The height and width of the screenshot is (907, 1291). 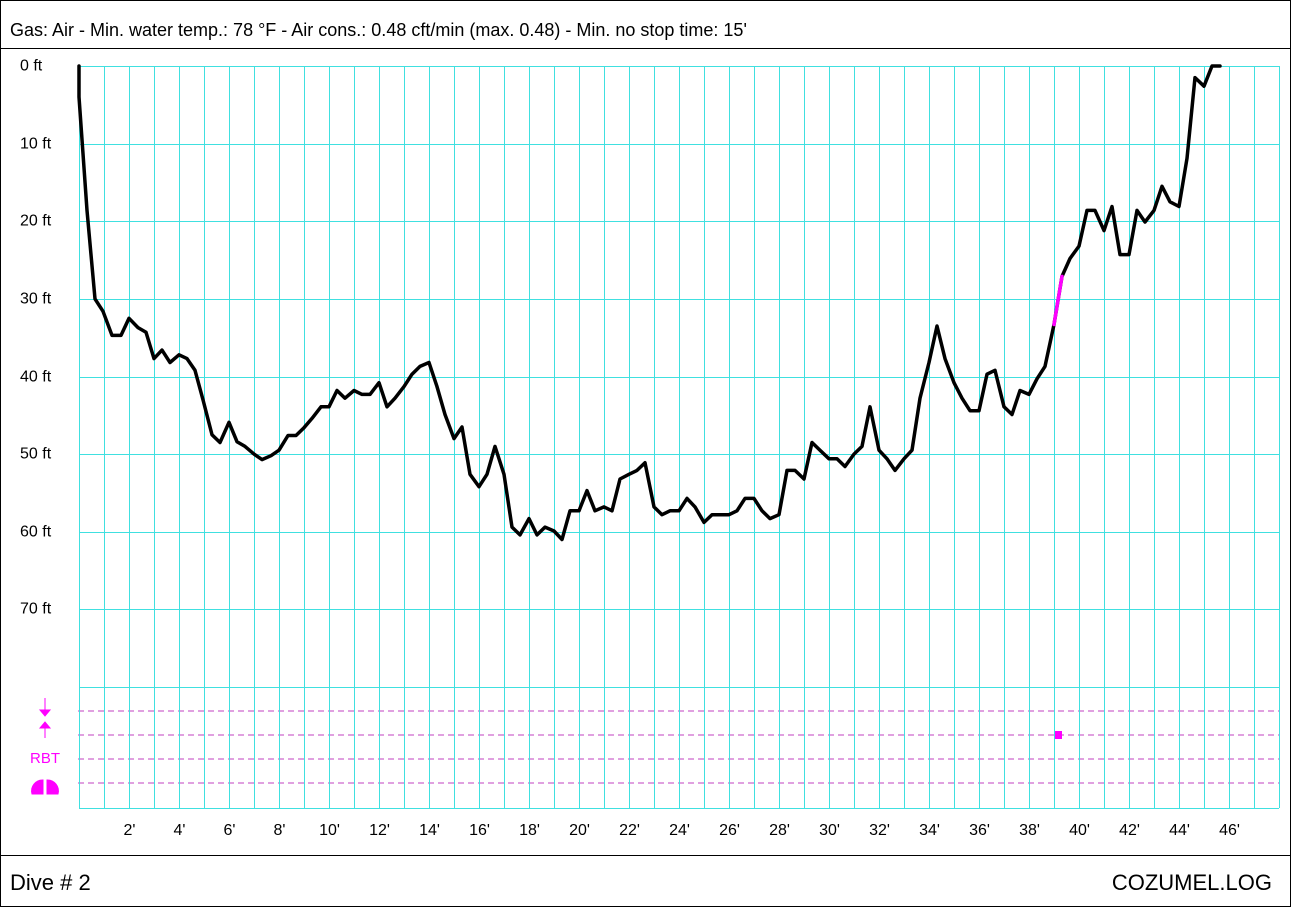 I want to click on x-tick-label: 22', so click(x=629, y=830).